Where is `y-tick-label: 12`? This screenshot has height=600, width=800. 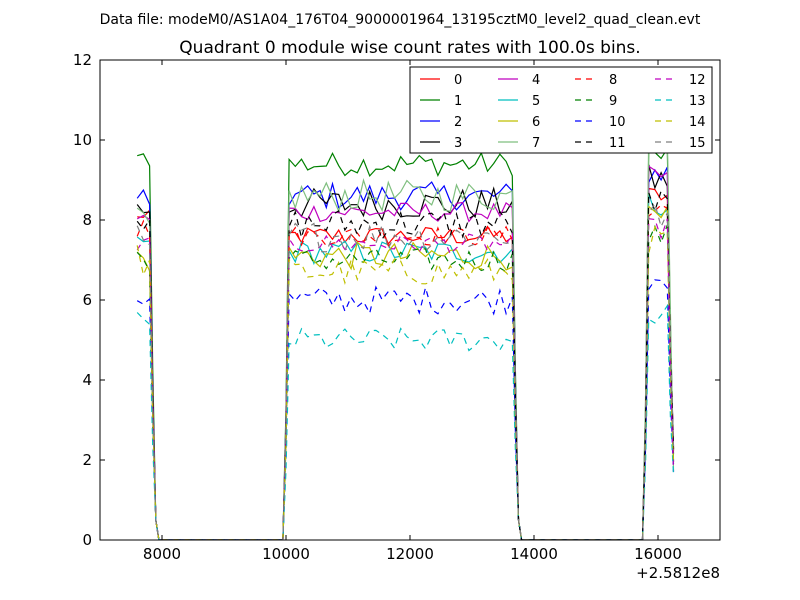
y-tick-label: 12 is located at coordinates (82, 60).